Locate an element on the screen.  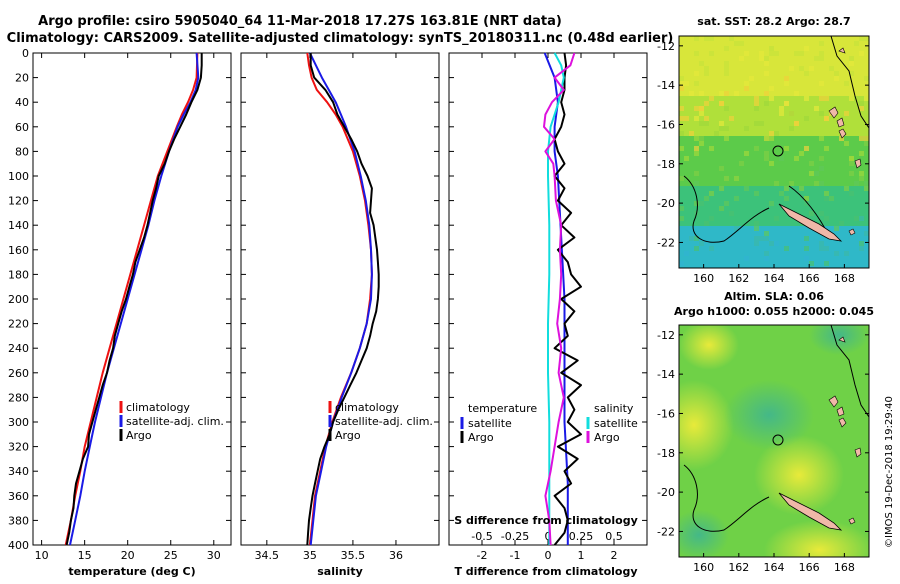
depth-tick-label: 180 is located at coordinates (18, 274).